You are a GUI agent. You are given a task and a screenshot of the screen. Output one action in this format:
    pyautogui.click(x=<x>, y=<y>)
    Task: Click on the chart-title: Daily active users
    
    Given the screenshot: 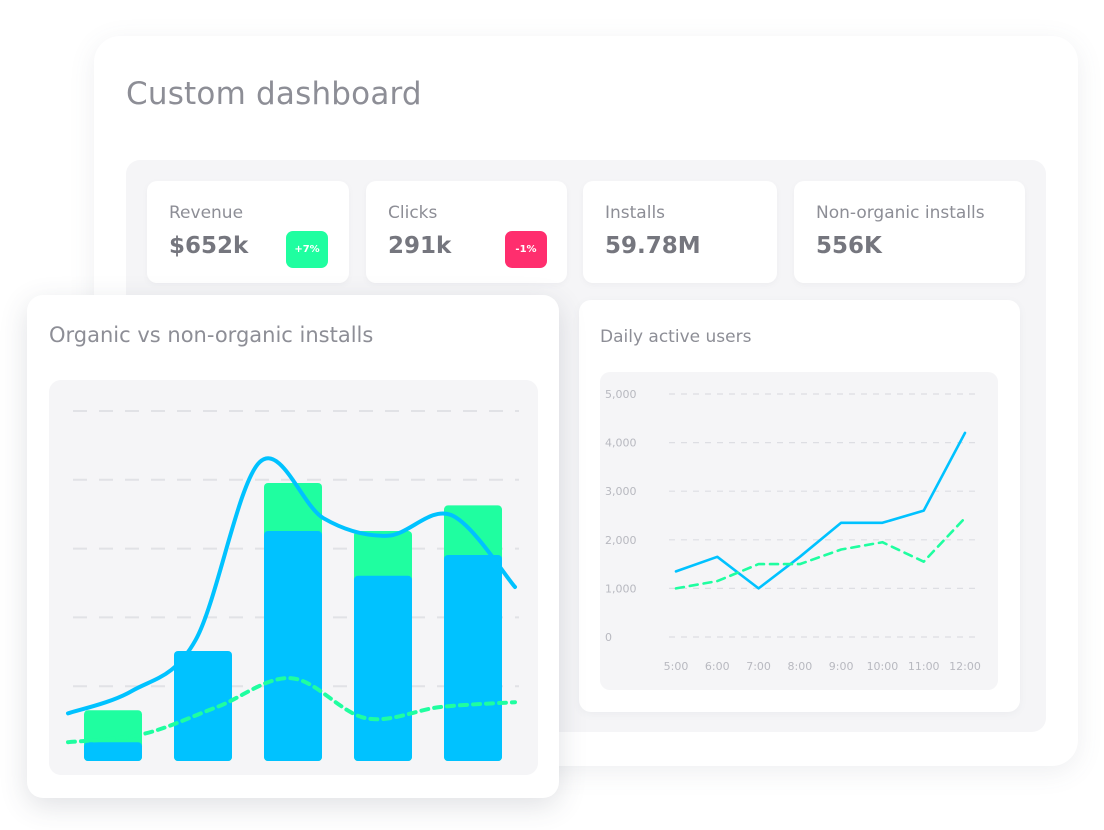 What is the action you would take?
    pyautogui.click(x=676, y=337)
    